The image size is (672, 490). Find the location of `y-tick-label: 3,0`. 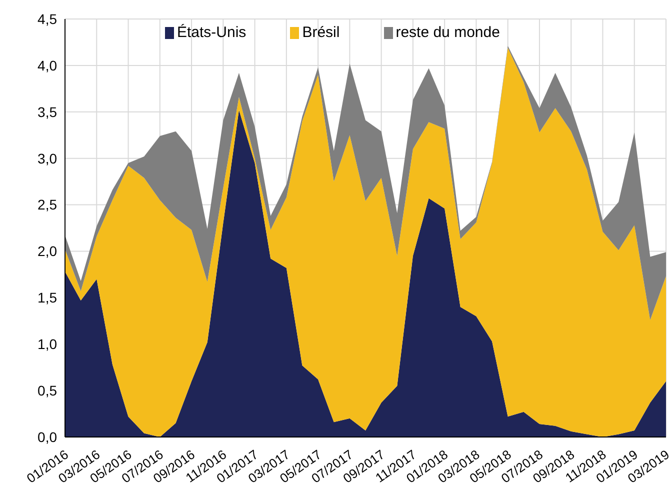

y-tick-label: 3,0 is located at coordinates (48, 158).